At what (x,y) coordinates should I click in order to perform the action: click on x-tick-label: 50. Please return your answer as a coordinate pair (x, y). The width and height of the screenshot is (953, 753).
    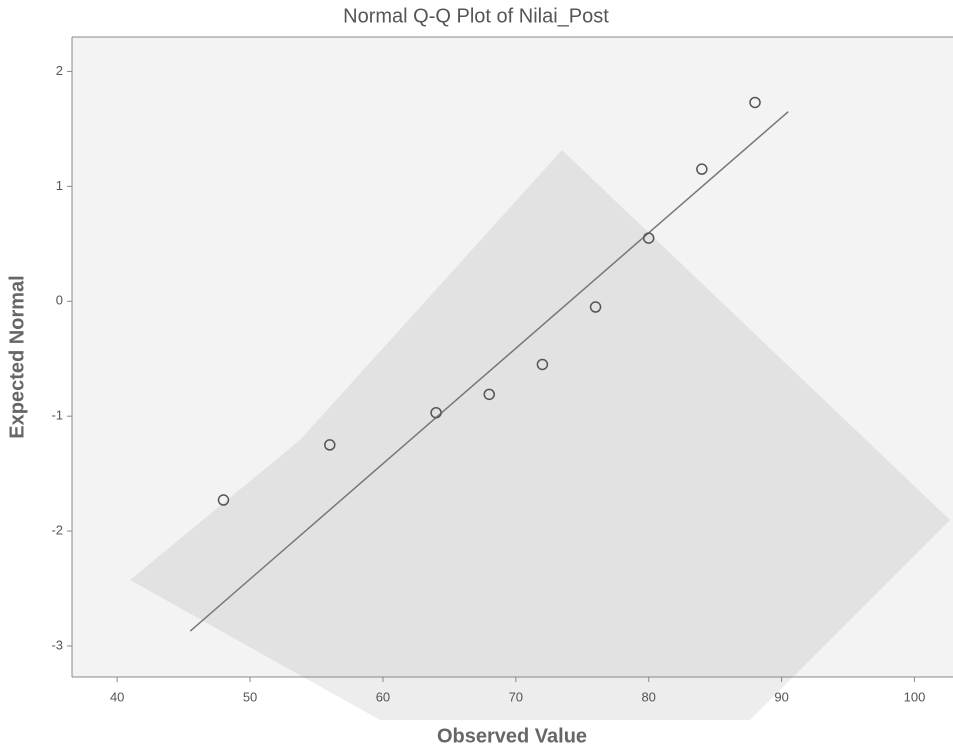
    Looking at the image, I should click on (250, 696).